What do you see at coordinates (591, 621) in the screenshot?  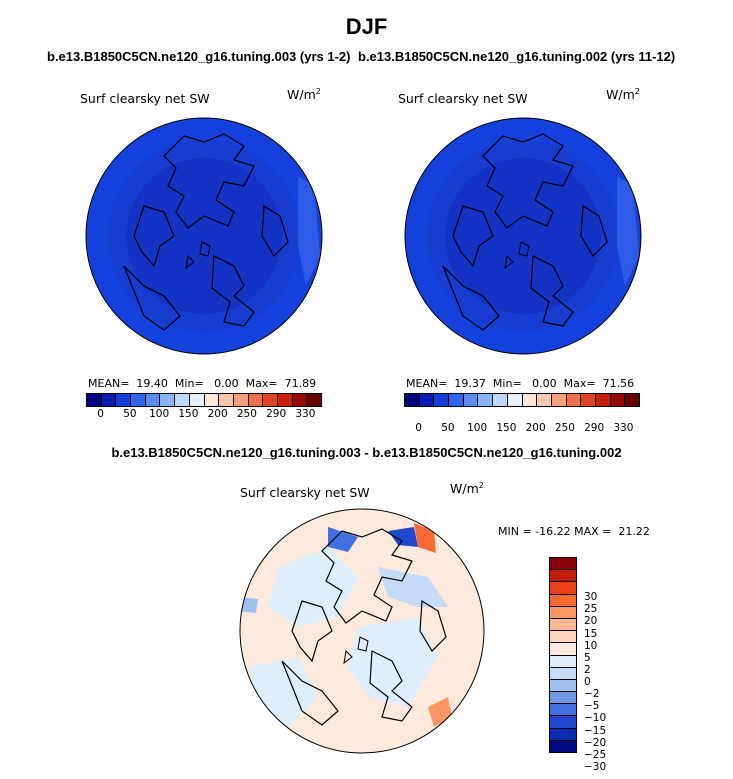 I see `colorbar-tick-label: 20` at bounding box center [591, 621].